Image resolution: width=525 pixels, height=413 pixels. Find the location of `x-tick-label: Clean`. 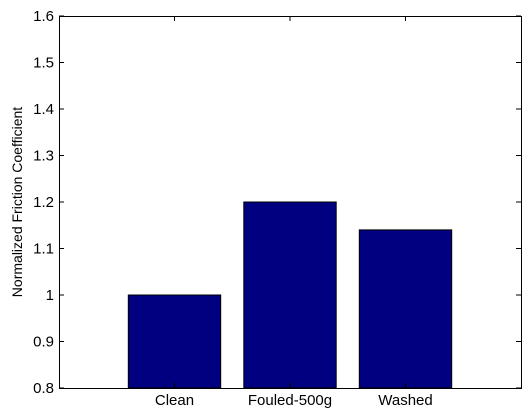

x-tick-label: Clean is located at coordinates (174, 400).